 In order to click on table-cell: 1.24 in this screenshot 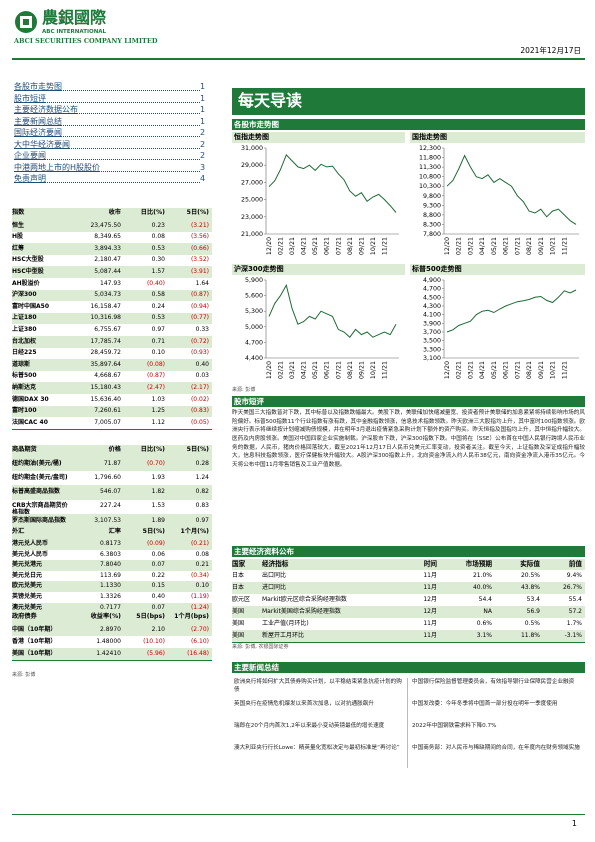, I will do `click(202, 478)`.